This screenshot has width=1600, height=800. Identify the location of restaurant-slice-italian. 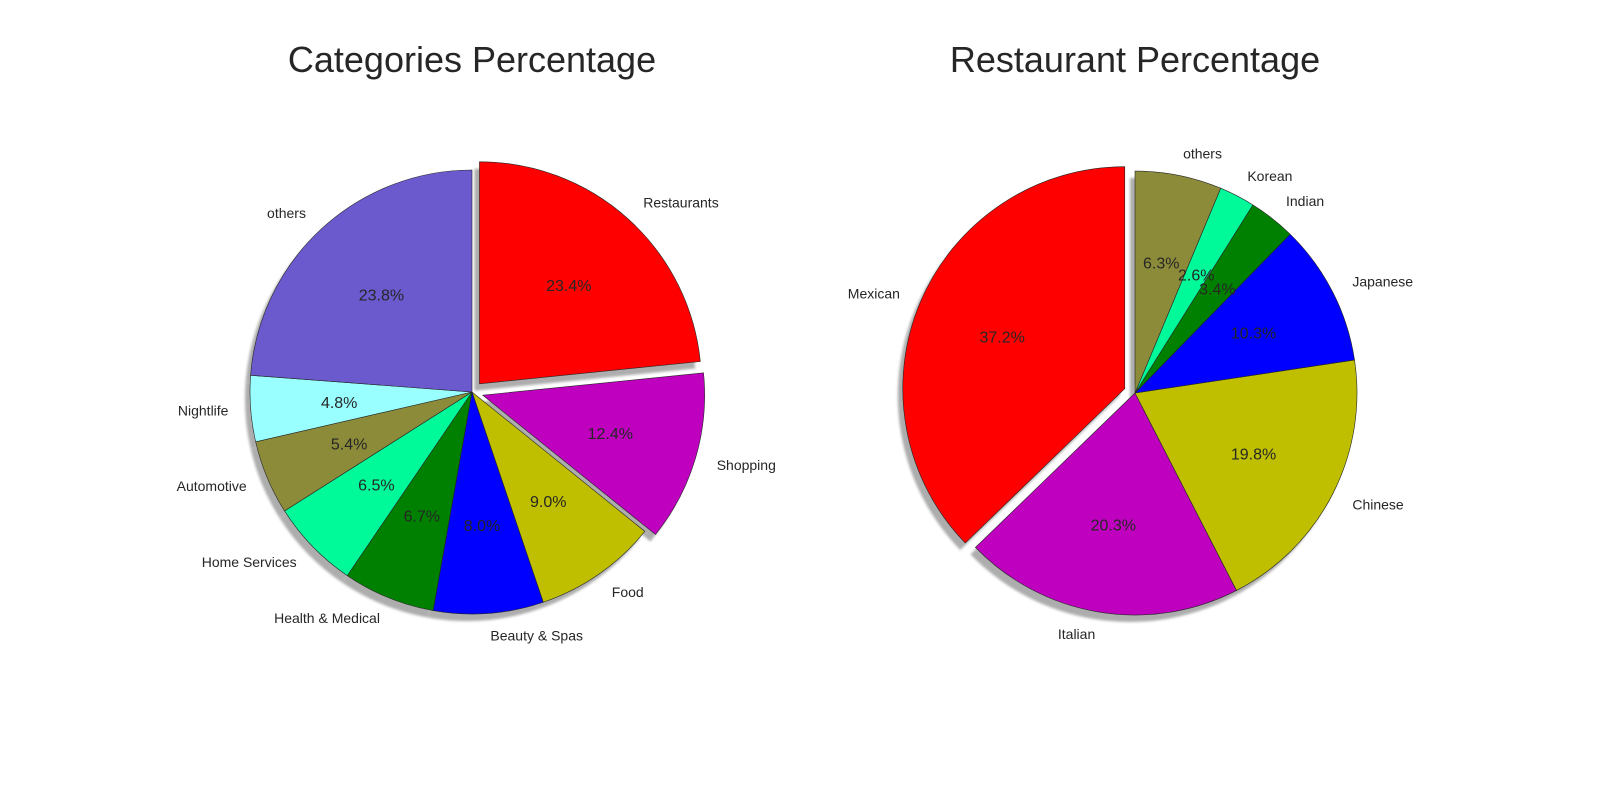
(1106, 504).